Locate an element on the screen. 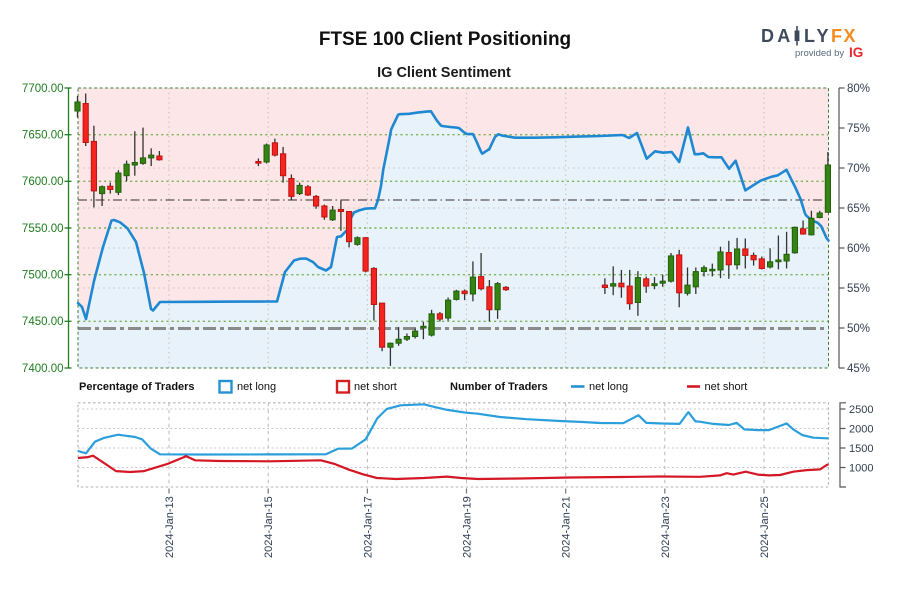 This screenshot has height=605, width=900. svg-text: 55% is located at coordinates (858, 289).